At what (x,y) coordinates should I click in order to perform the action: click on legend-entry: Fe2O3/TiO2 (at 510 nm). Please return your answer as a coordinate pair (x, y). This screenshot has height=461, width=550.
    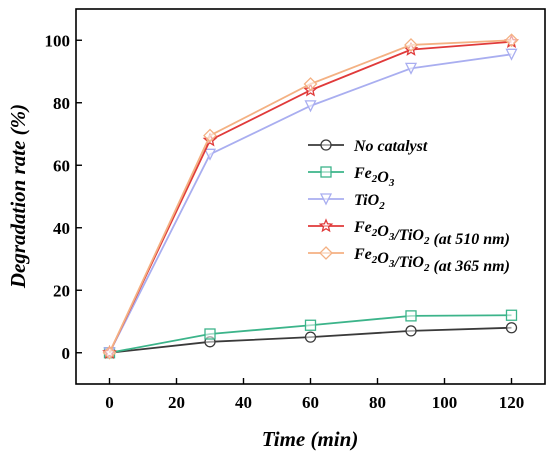
    Looking at the image, I should click on (409, 233).